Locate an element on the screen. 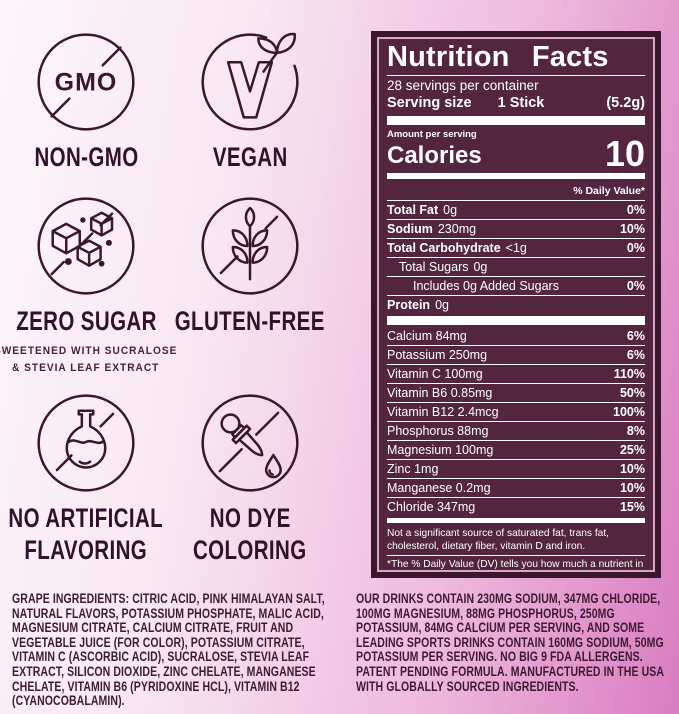 The height and width of the screenshot is (714, 679). divider is located at coordinates (516, 75).